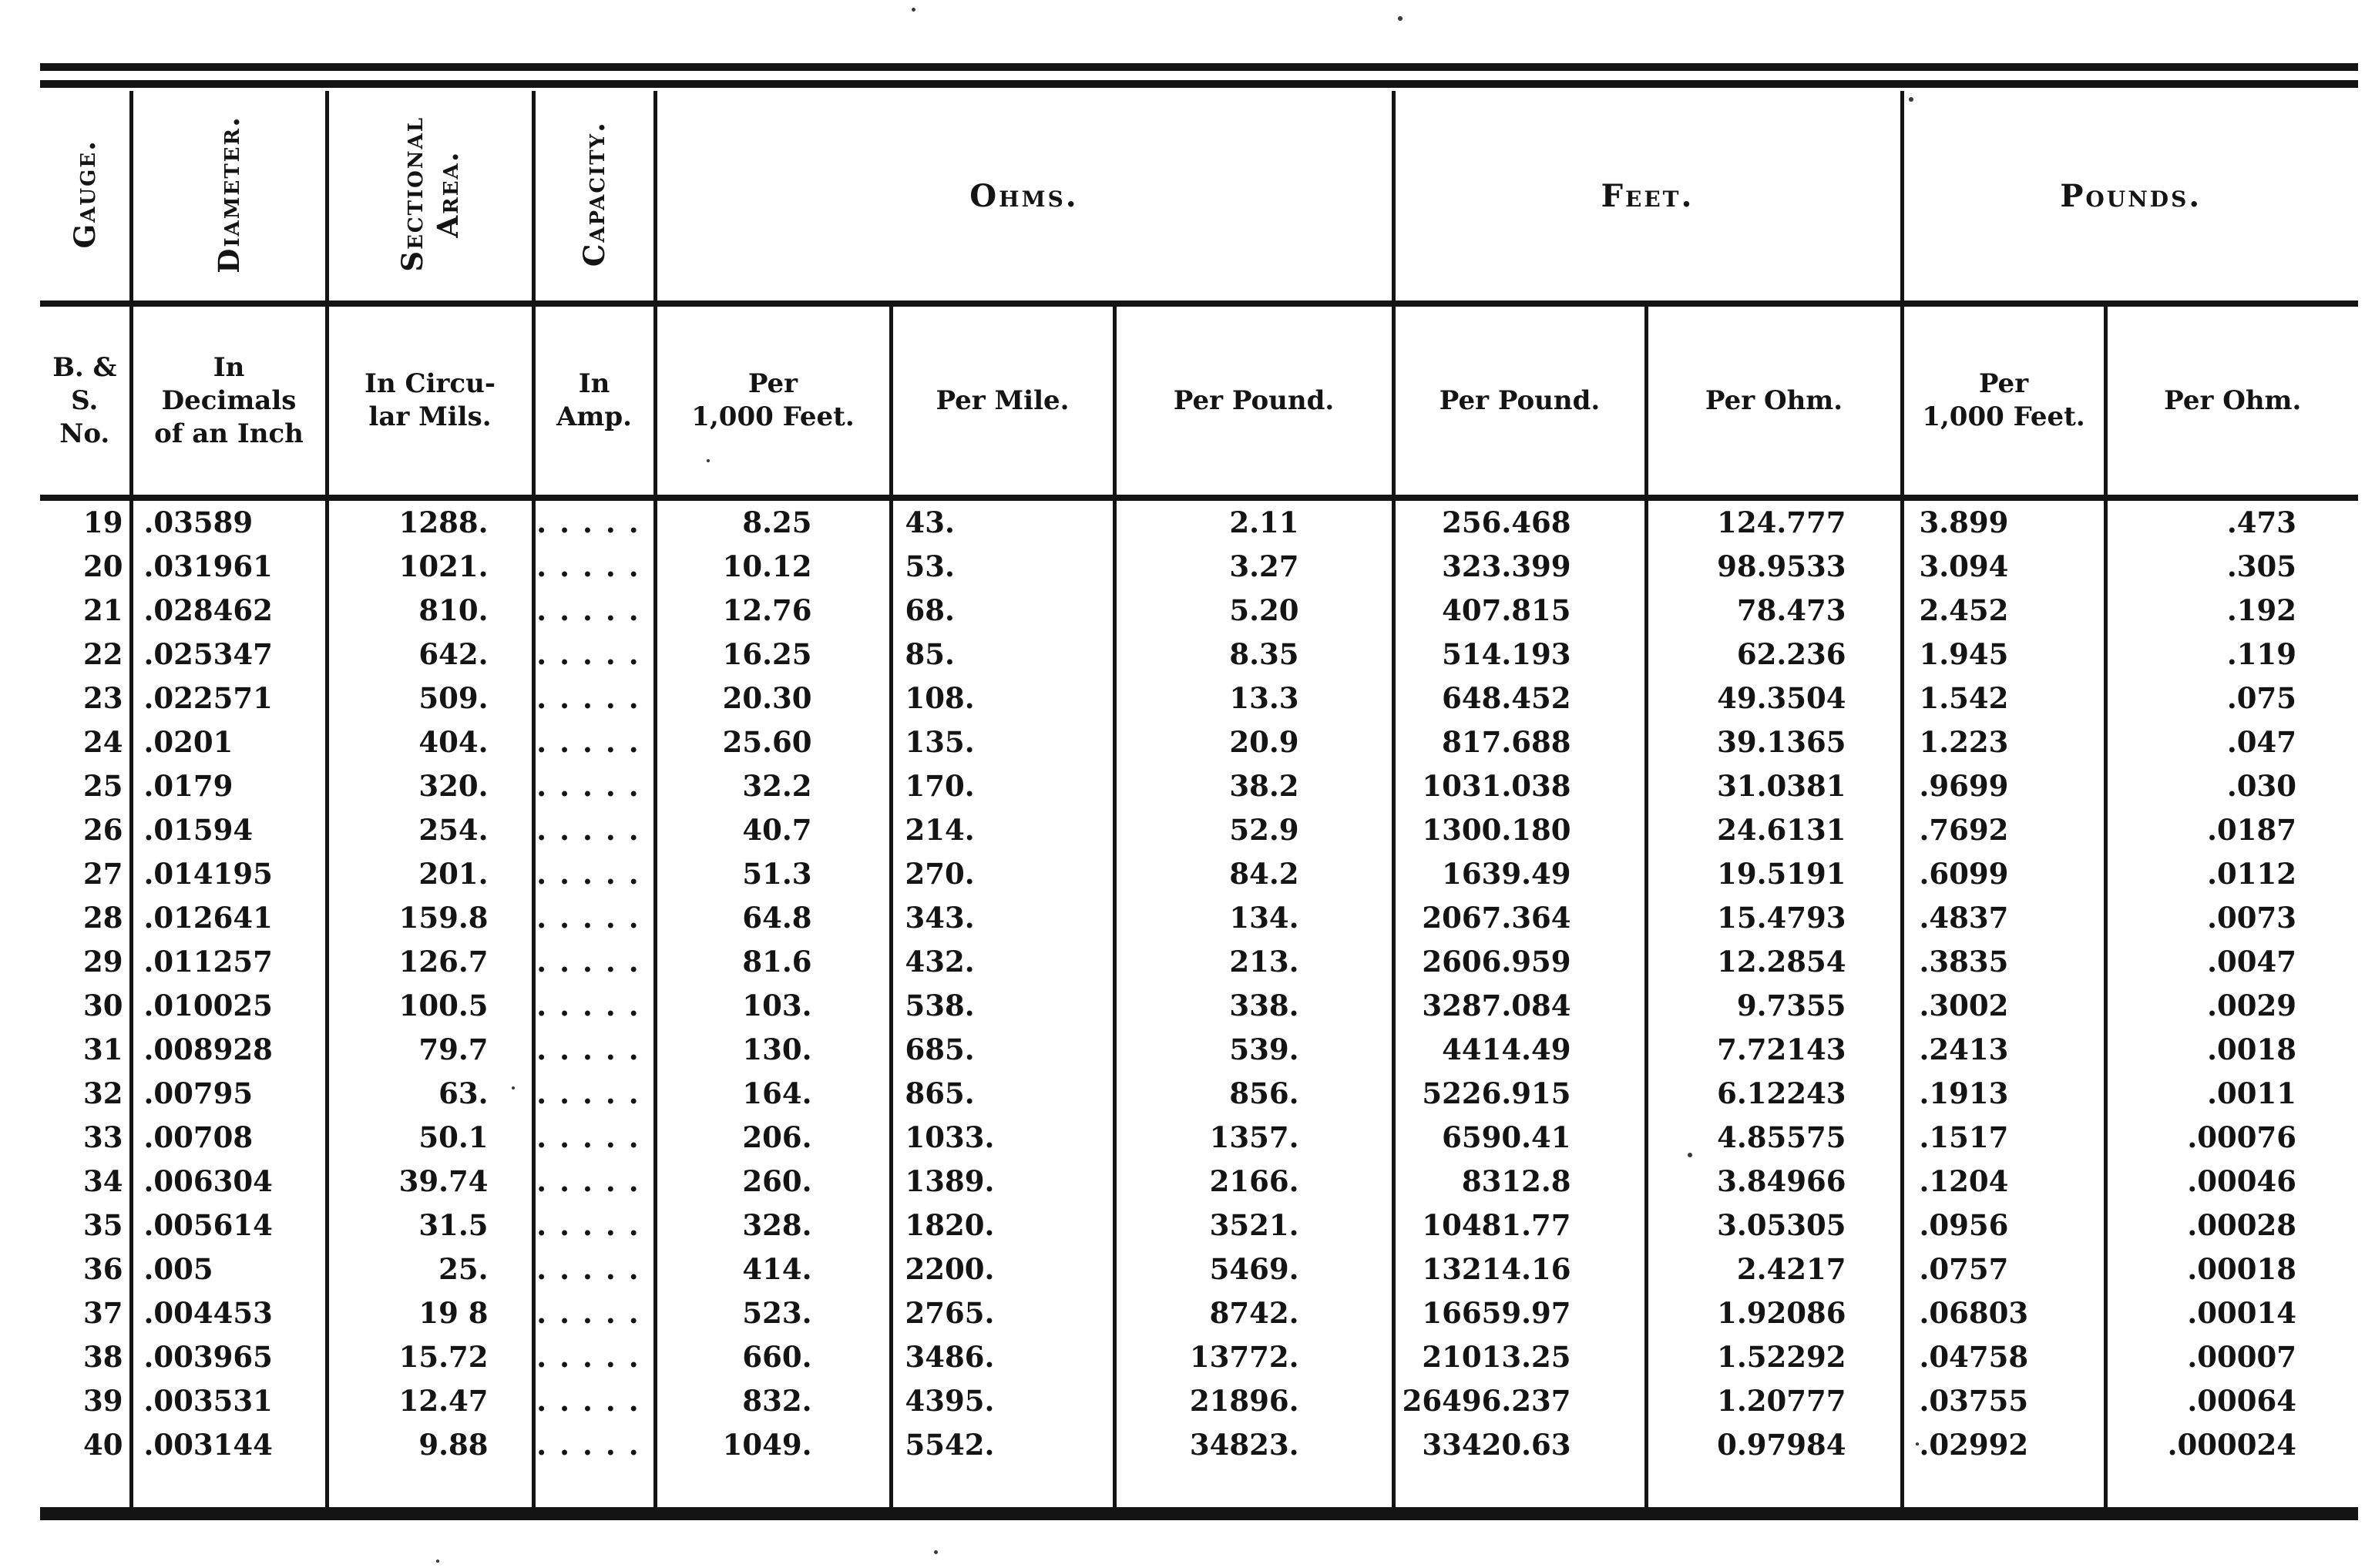 Image resolution: width=2365 pixels, height=1568 pixels. I want to click on cell-ohms-per-pound: 13772., so click(1255, 1357).